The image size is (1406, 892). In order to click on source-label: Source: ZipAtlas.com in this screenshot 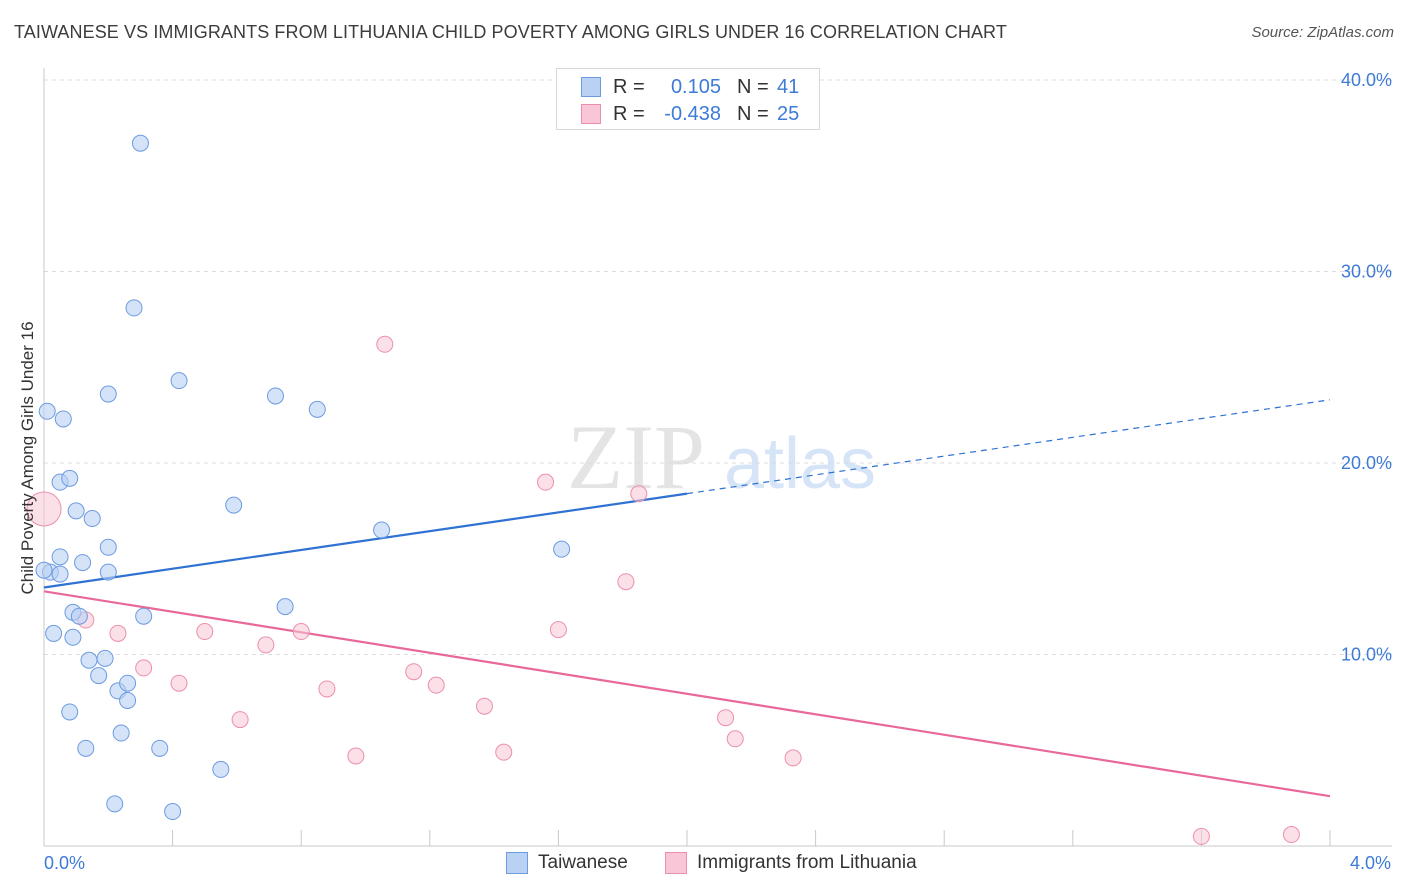, I will do `click(1322, 32)`.